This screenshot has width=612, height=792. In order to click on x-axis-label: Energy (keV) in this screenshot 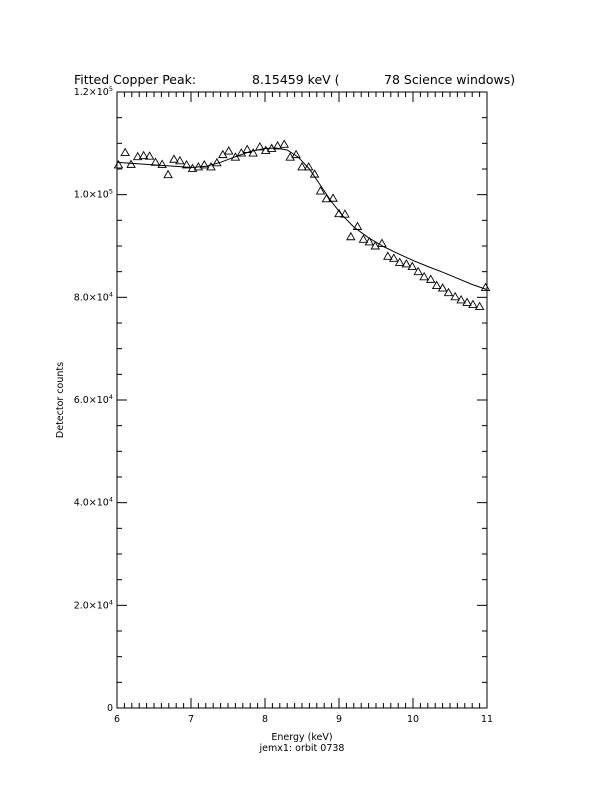, I will do `click(301, 737)`.